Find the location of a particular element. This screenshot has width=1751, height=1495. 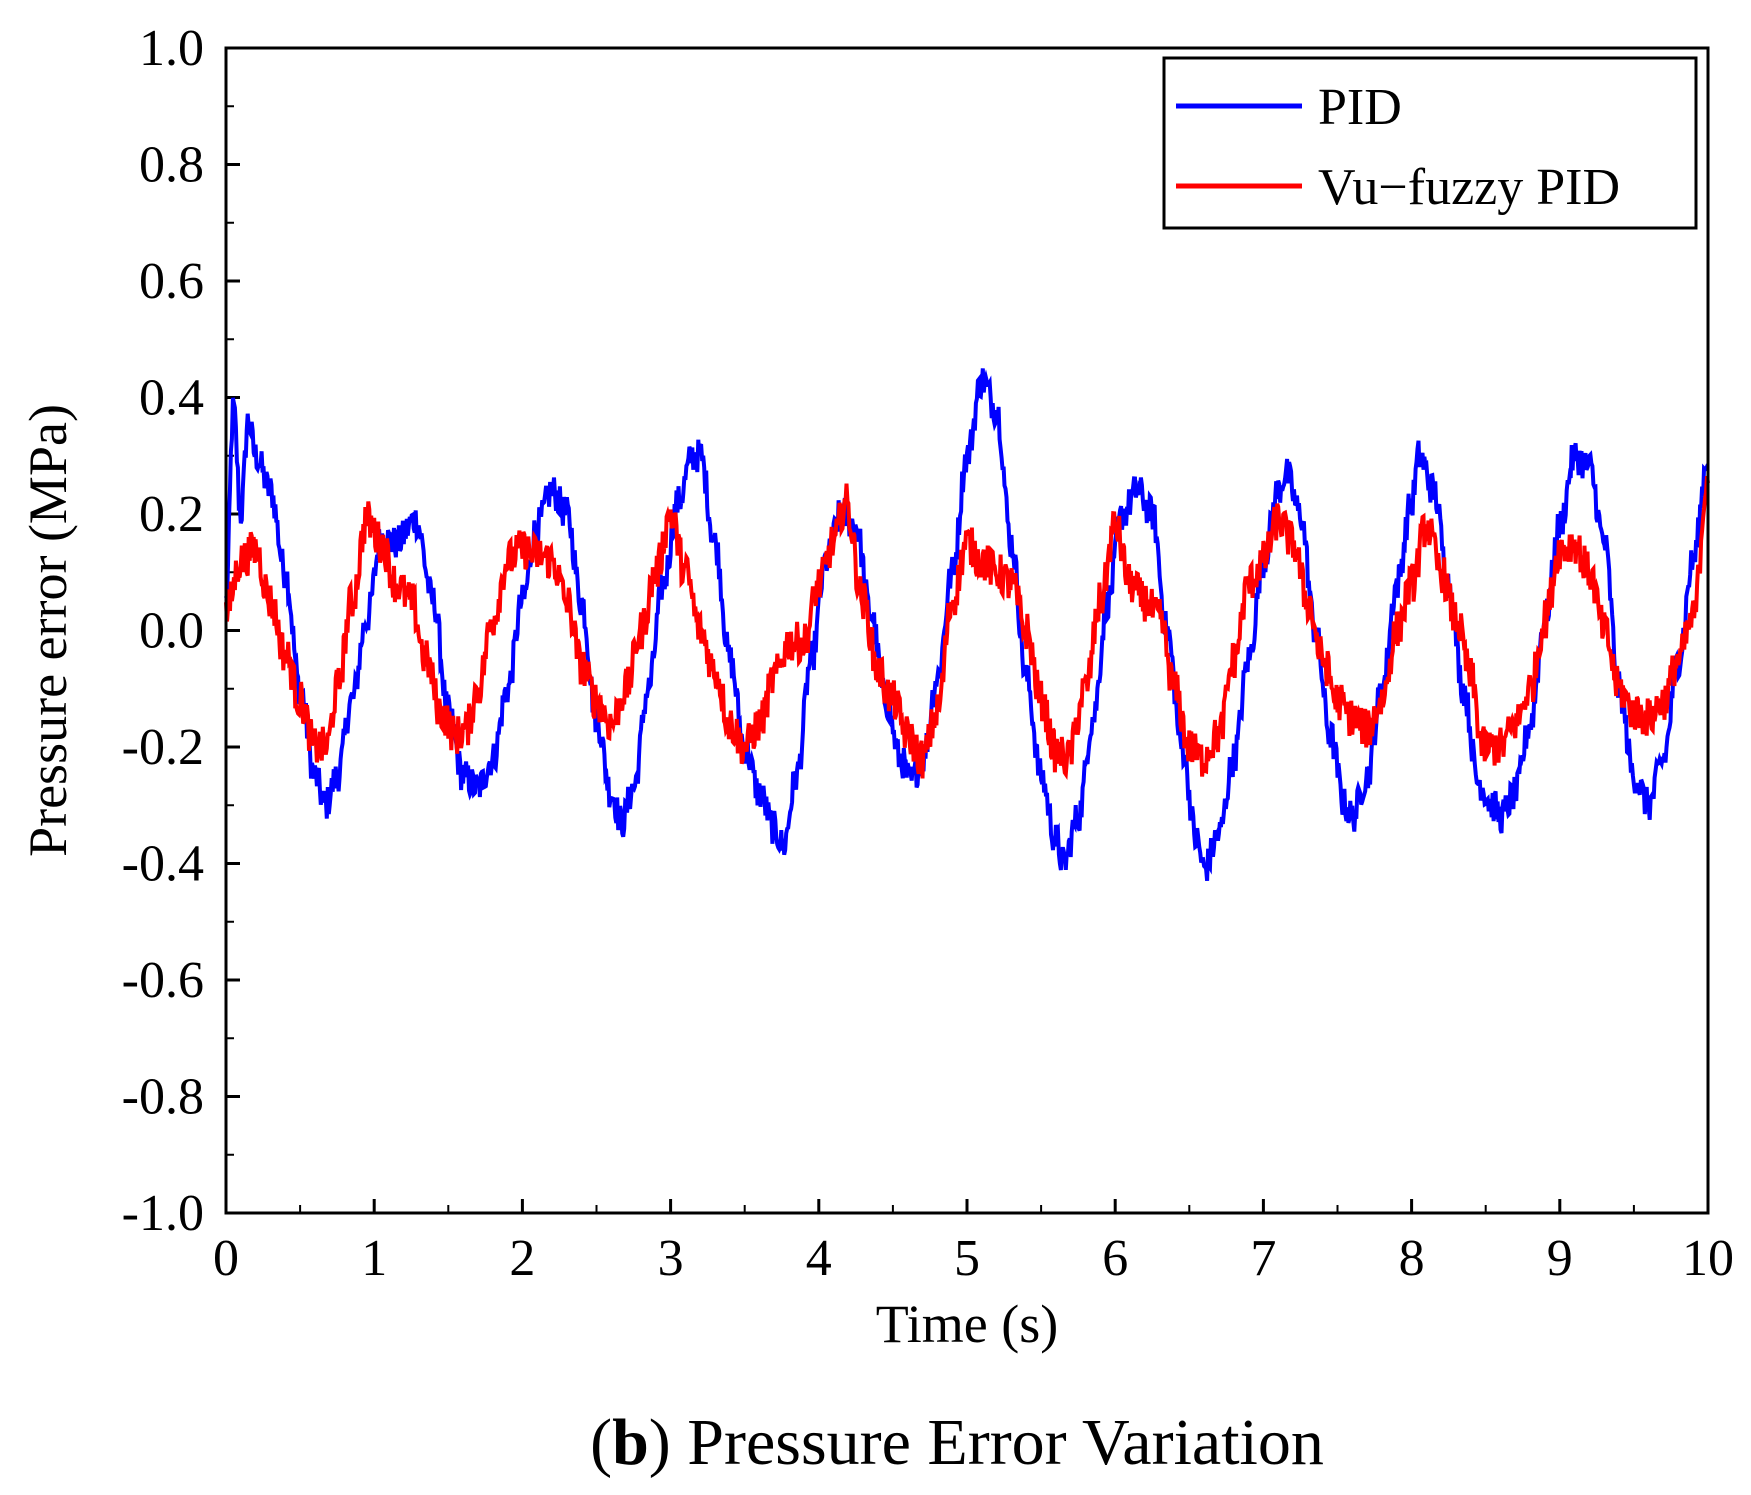

legend-box is located at coordinates (1430, 143).